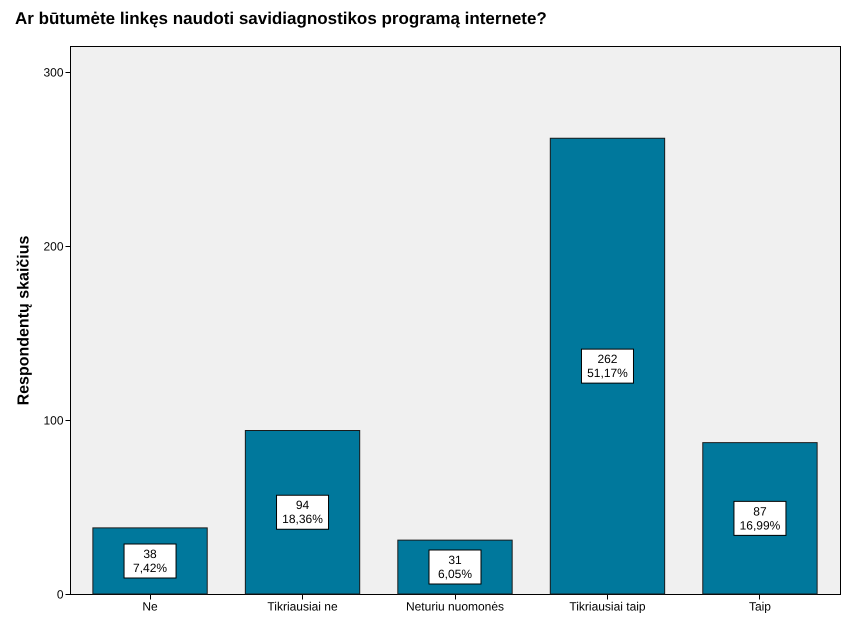 The width and height of the screenshot is (848, 620). What do you see at coordinates (455, 567) in the screenshot?
I see `data-label: 31 6,05%` at bounding box center [455, 567].